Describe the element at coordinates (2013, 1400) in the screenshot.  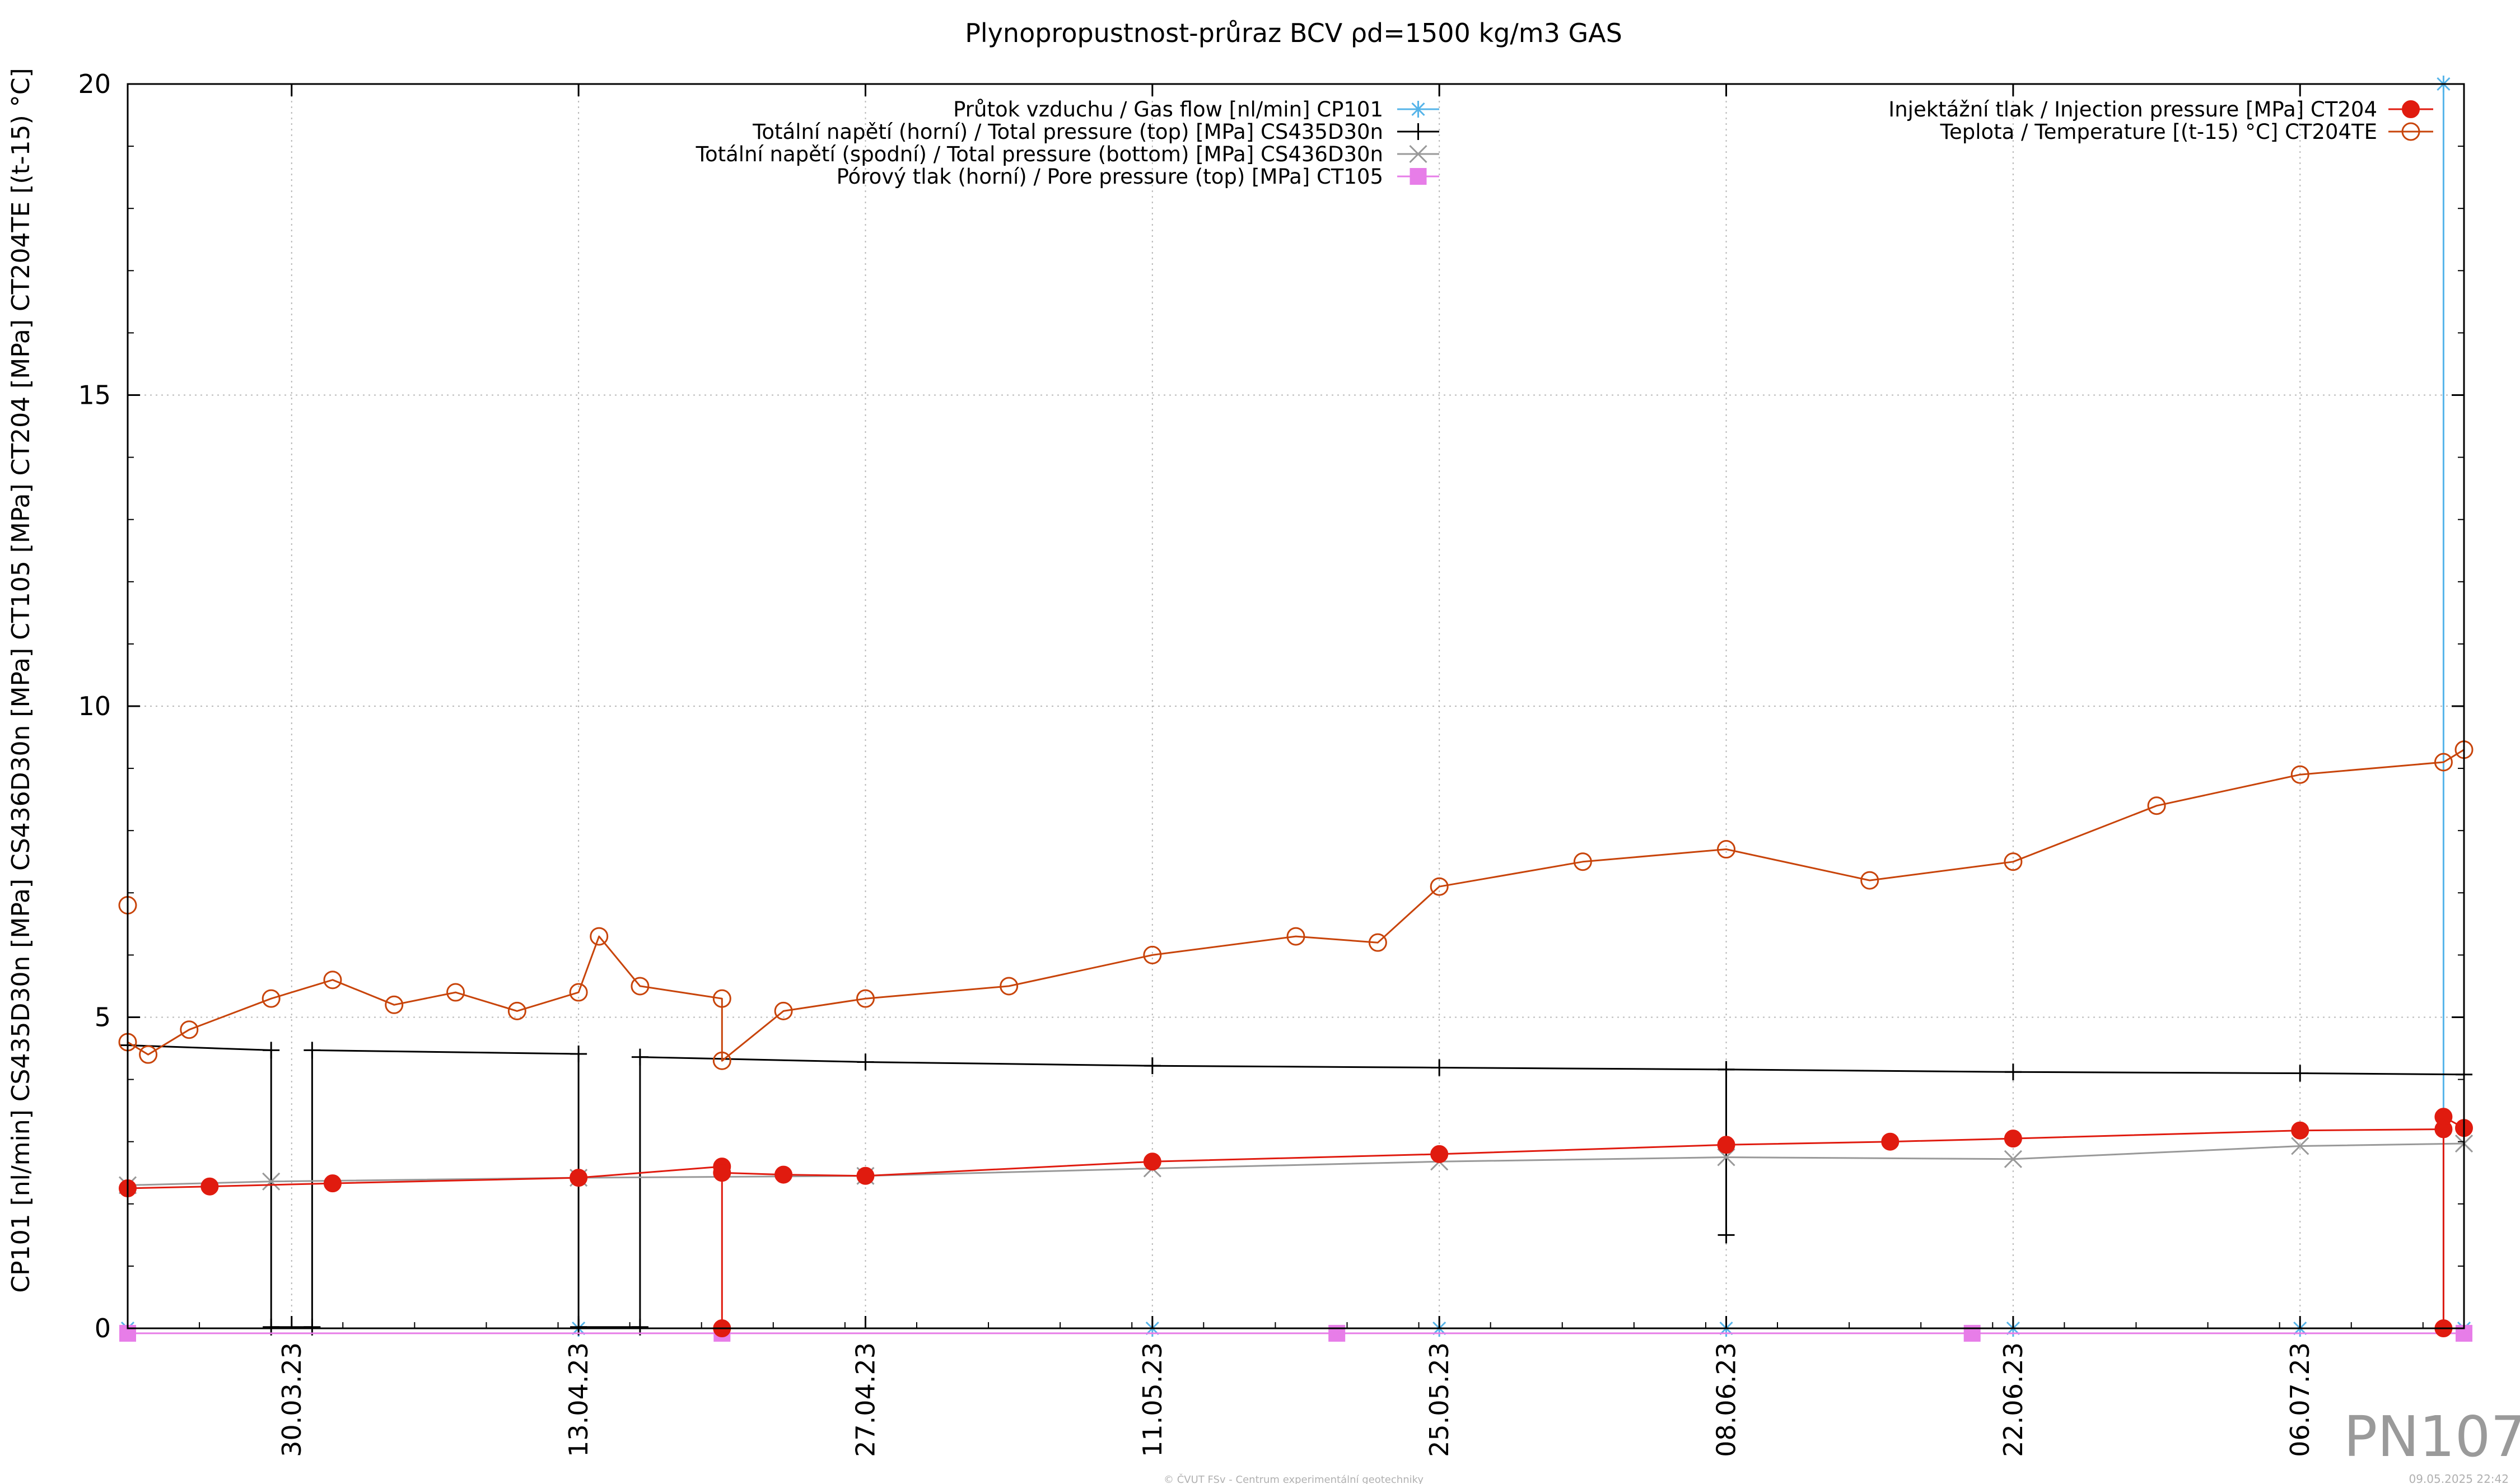
I see `x-tick-label: 22.06.23` at that location.